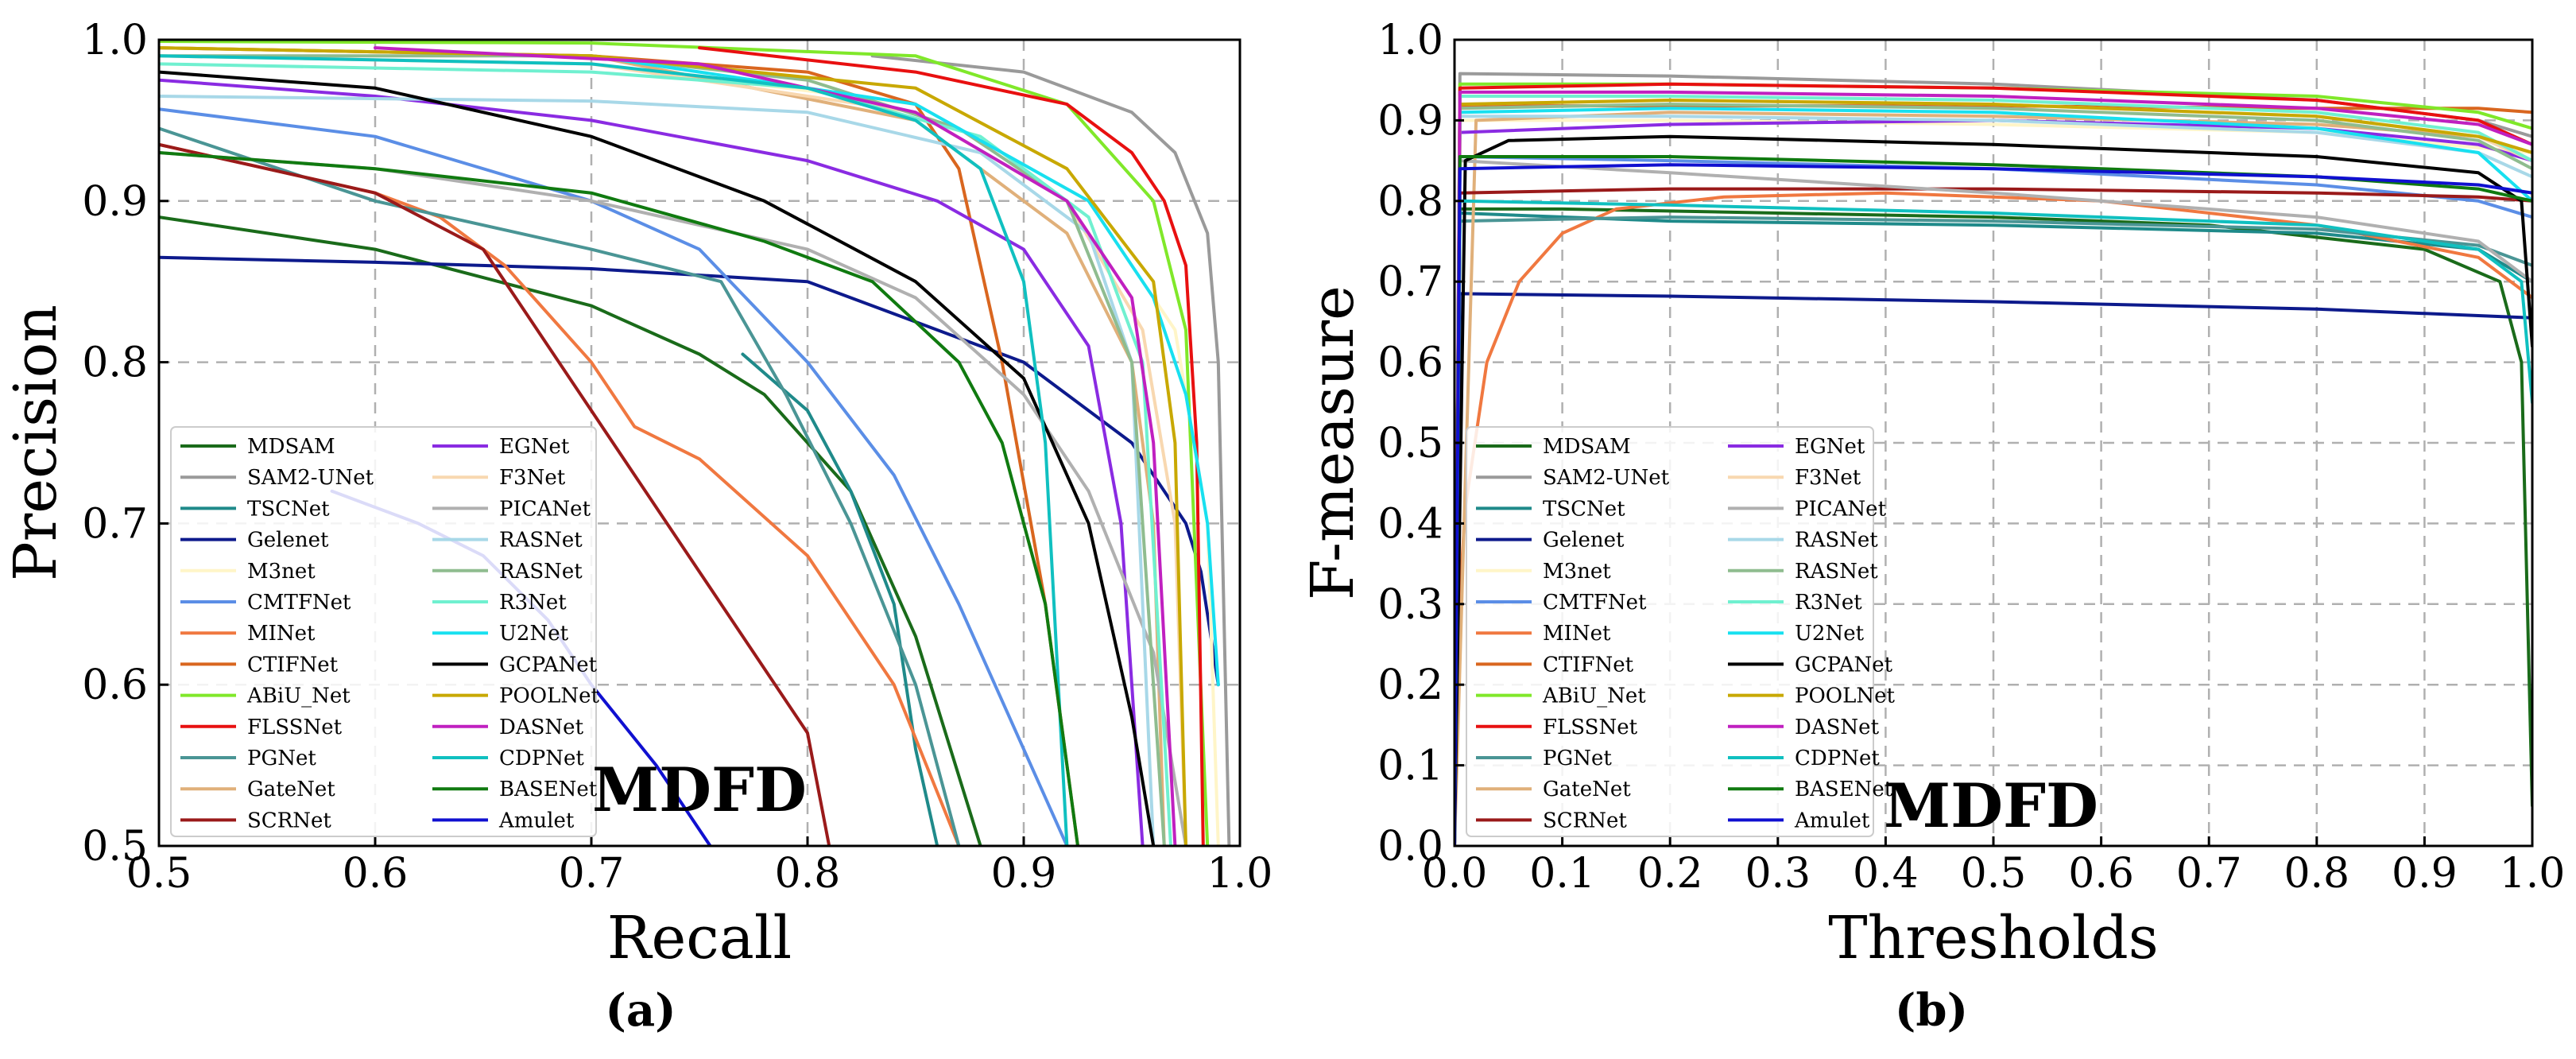  I want to click on x-tick-label: 0.0, so click(1455, 874).